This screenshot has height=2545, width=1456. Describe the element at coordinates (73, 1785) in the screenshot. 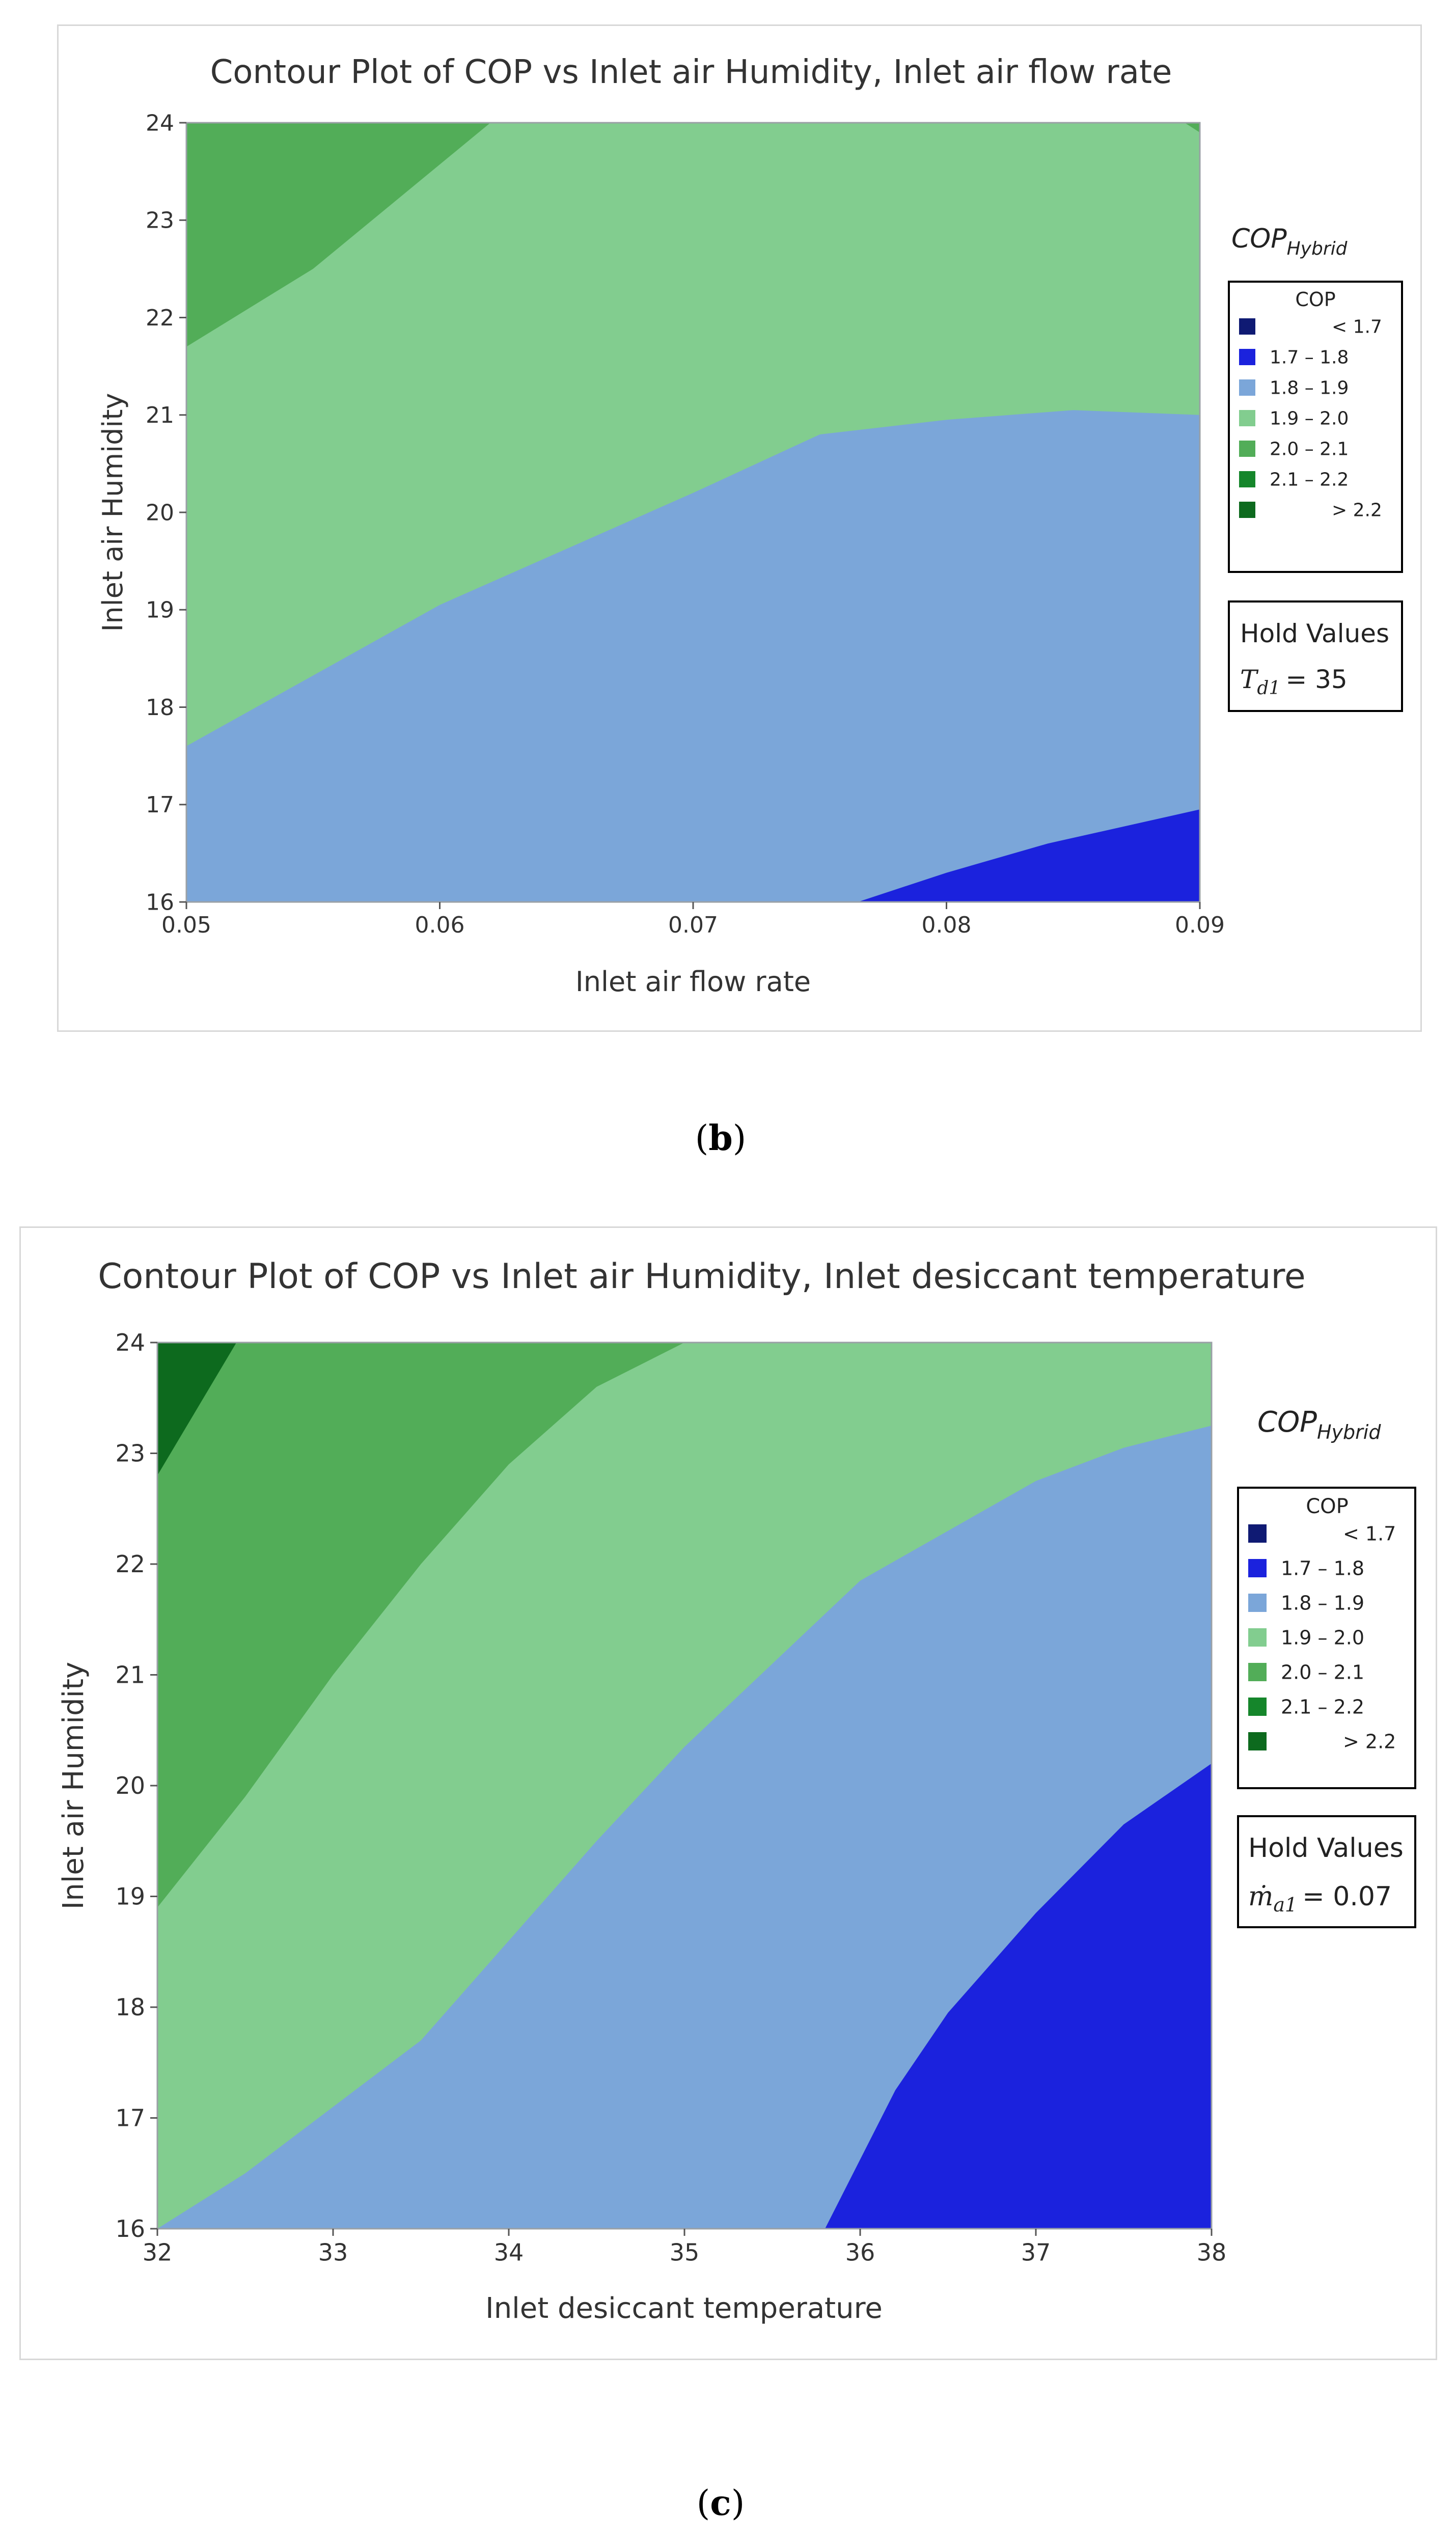

I see `y-axis-label: Inlet air Humidity` at that location.